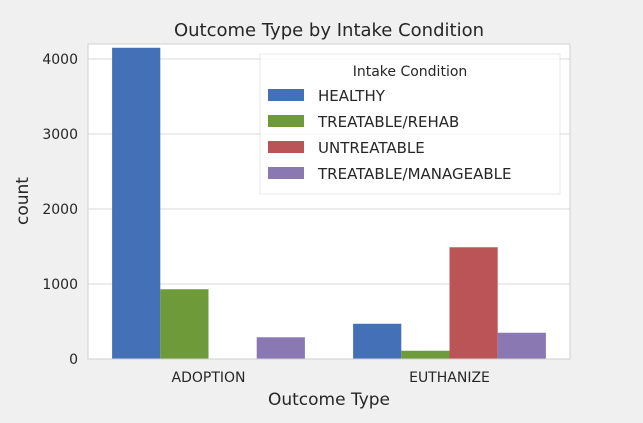 The width and height of the screenshot is (643, 423). I want to click on x-axis-ticks: ADOPTION EUTHANIZE, so click(331, 378).